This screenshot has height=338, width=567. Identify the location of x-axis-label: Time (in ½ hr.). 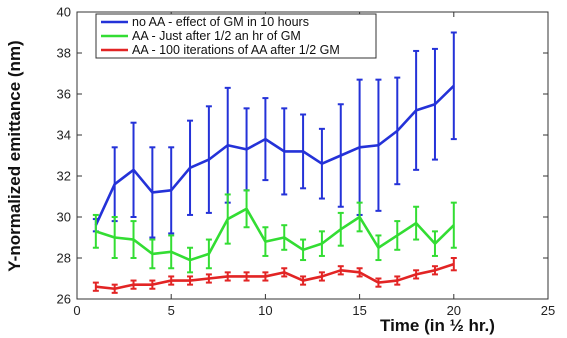
(437, 325).